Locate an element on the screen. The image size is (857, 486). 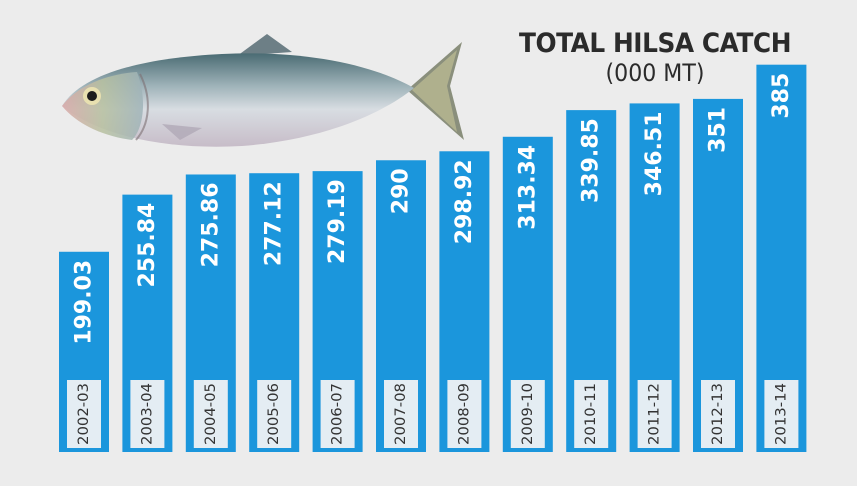
value-label: 277.12 is located at coordinates (274, 223).